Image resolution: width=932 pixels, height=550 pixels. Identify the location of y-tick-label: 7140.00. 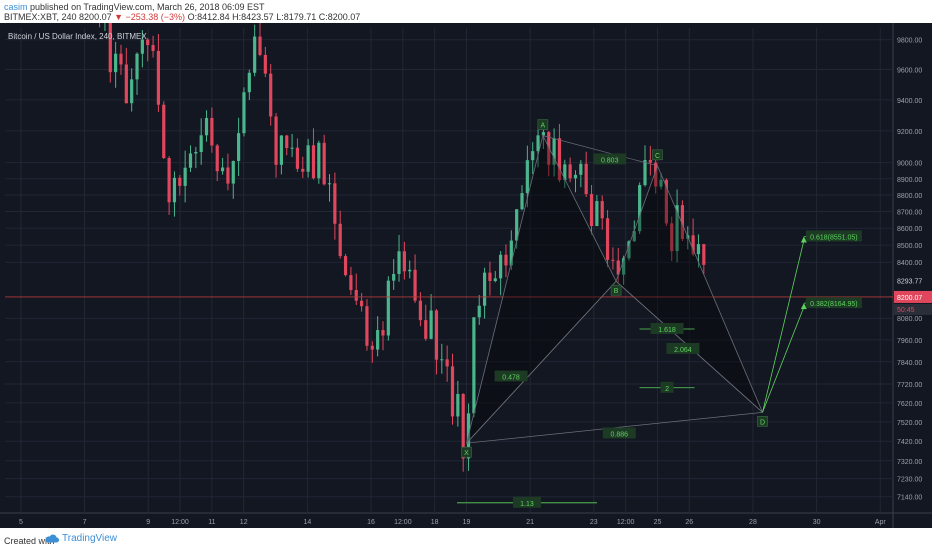
(909, 498).